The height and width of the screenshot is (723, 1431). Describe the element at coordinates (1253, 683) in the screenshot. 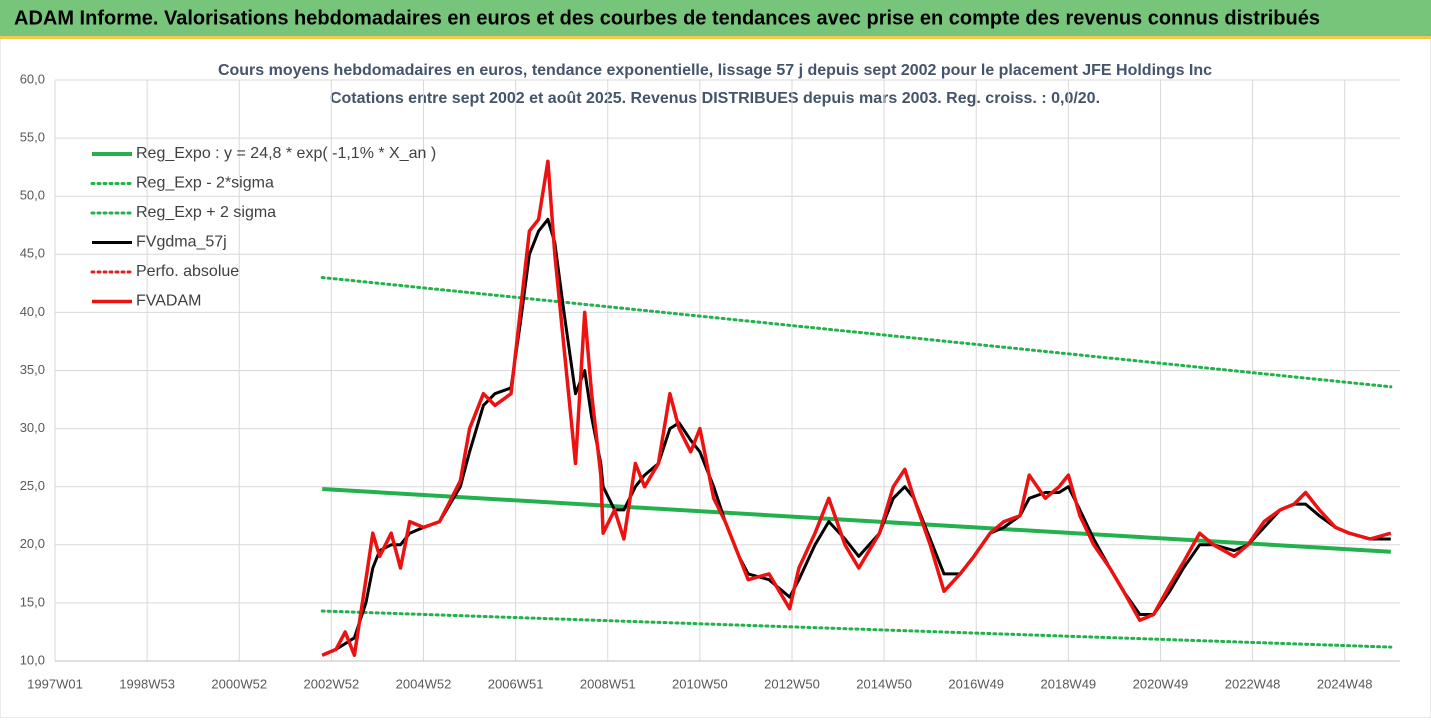

I see `x-tick-label: 2022W48` at that location.